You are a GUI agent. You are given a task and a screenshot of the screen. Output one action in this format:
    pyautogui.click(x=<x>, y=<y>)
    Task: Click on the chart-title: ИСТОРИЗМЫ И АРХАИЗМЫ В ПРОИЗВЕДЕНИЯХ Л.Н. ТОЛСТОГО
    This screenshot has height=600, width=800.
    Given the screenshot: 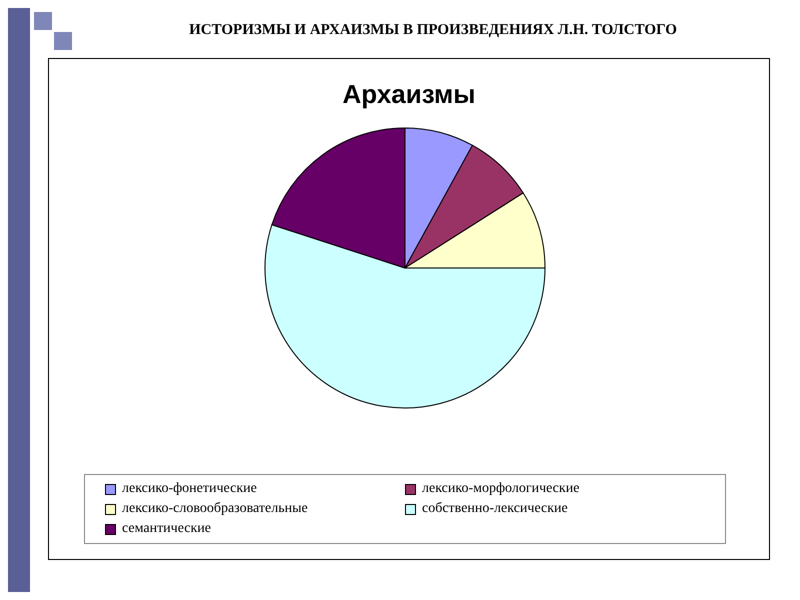 What is the action you would take?
    pyautogui.click(x=433, y=30)
    